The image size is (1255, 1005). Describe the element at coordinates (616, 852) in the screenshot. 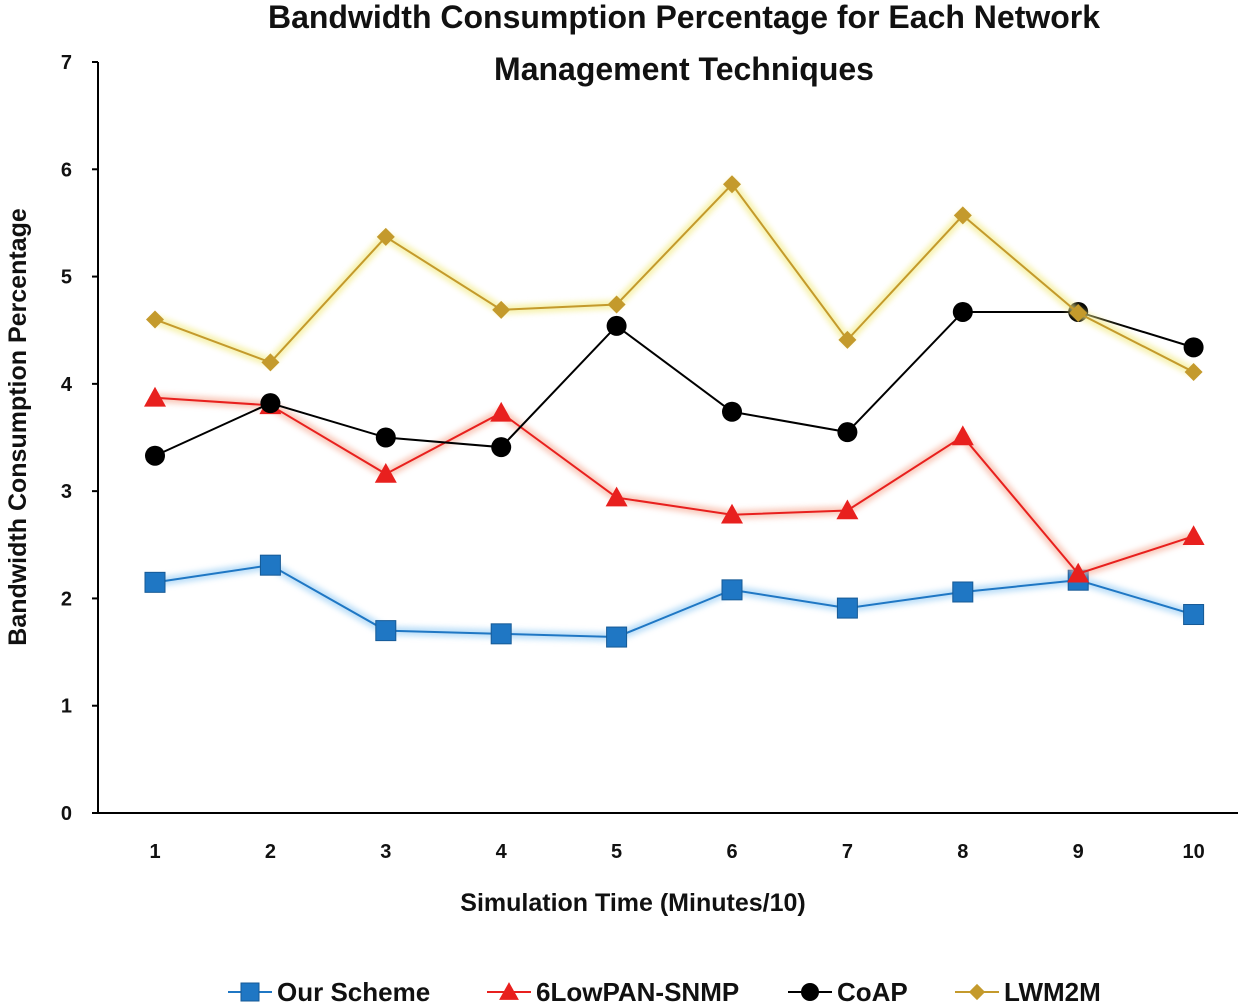

I see `x-tick-label: 5` at that location.